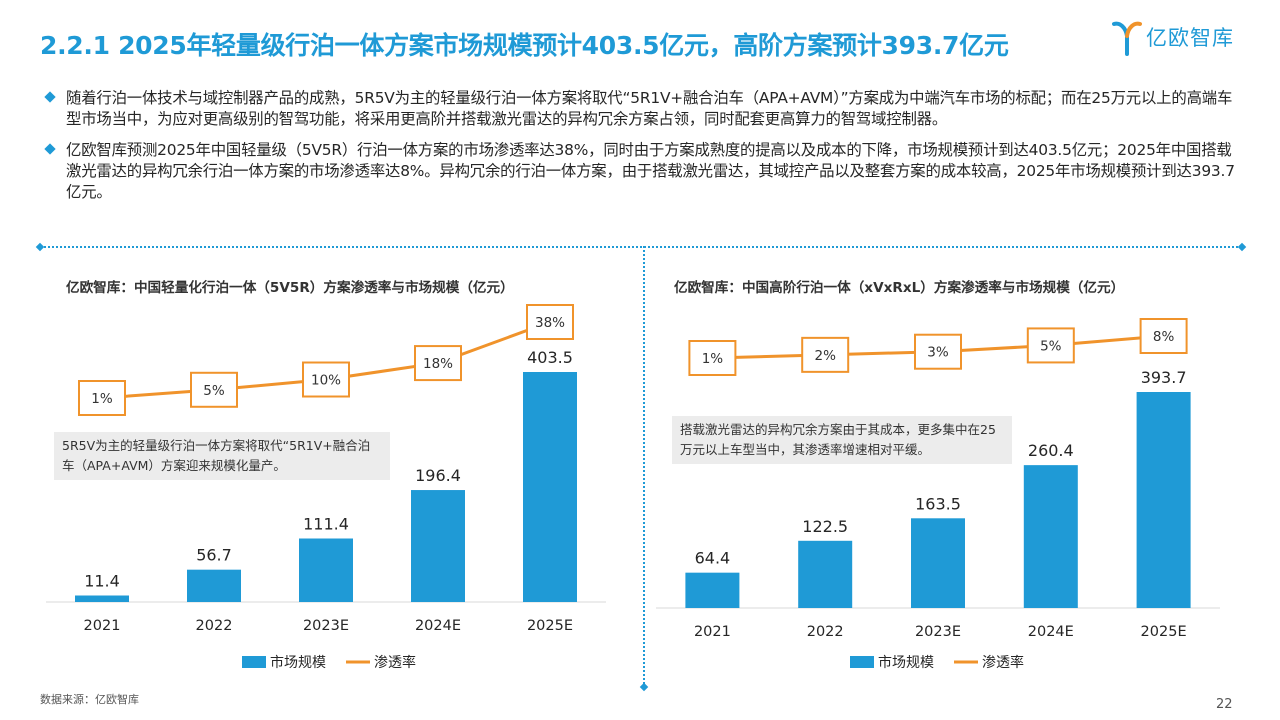 The height and width of the screenshot is (720, 1280). I want to click on bar-value-label: 163.5, so click(938, 503).